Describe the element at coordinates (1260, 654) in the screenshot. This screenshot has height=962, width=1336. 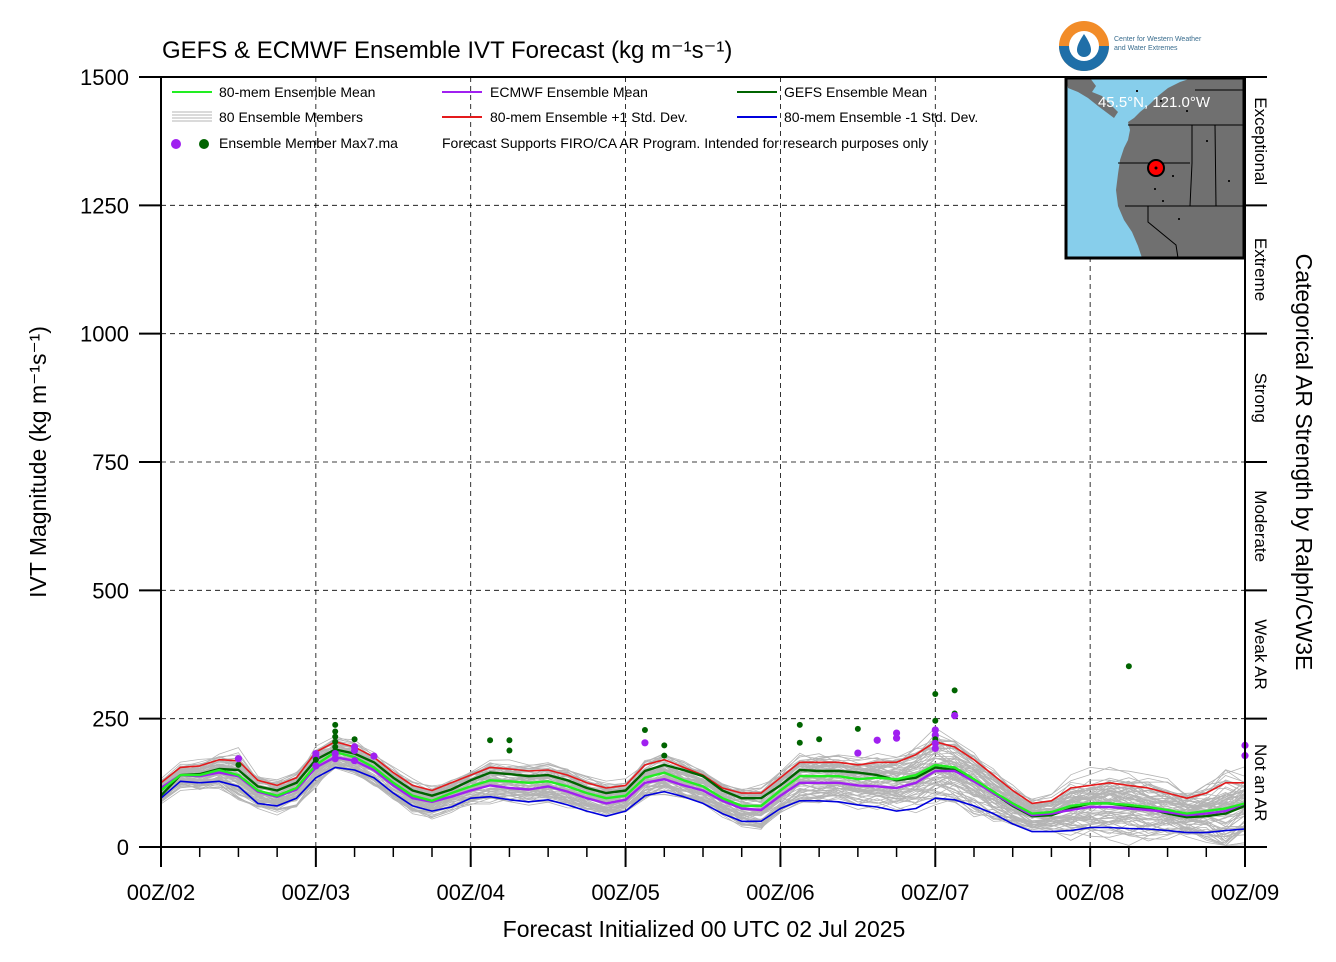
I see `category-label: Weak AR` at that location.